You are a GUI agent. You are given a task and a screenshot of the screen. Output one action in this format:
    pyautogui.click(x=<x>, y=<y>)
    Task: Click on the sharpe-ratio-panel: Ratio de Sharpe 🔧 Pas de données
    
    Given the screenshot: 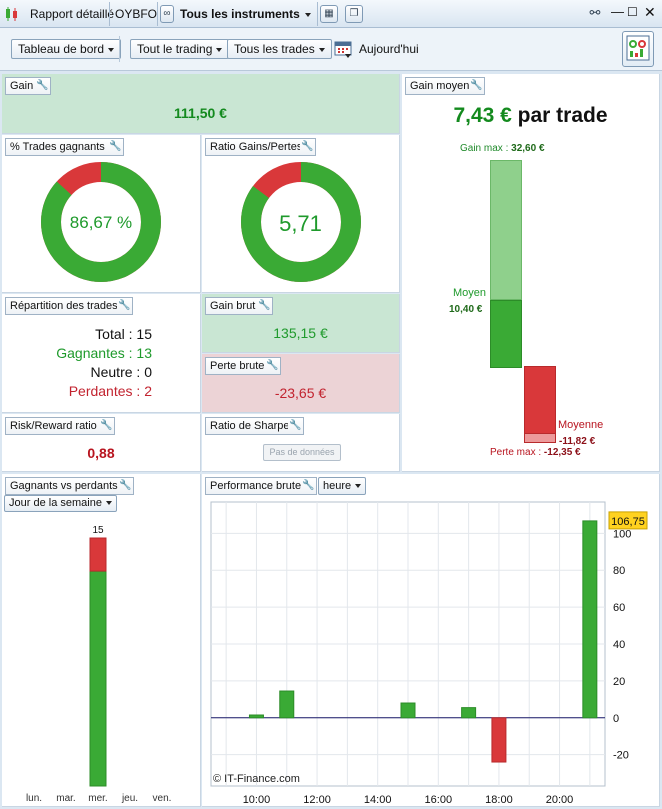 What is the action you would take?
    pyautogui.click(x=301, y=443)
    